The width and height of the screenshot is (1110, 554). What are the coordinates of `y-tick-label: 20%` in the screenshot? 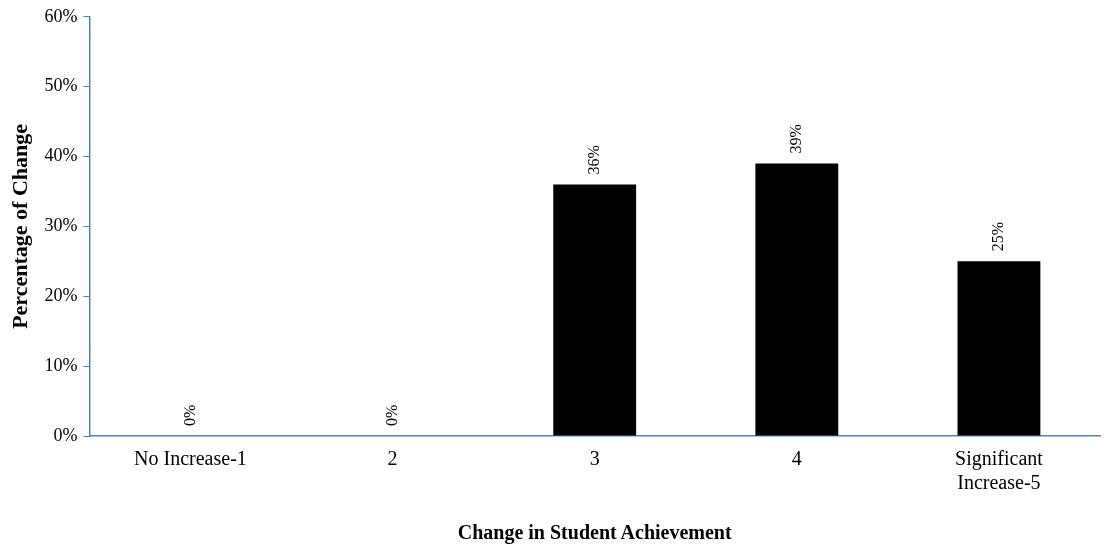 It's located at (61, 295).